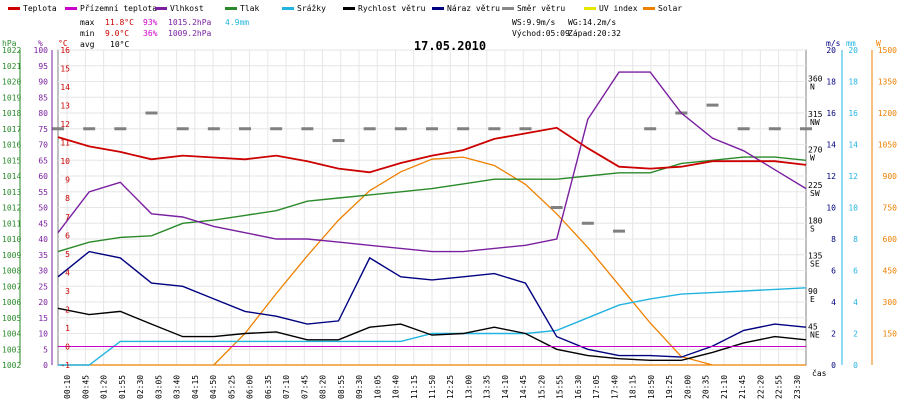 The height and width of the screenshot is (400, 900). What do you see at coordinates (11, 50) in the screenshot?
I see `pressure-tick: 1022` at bounding box center [11, 50].